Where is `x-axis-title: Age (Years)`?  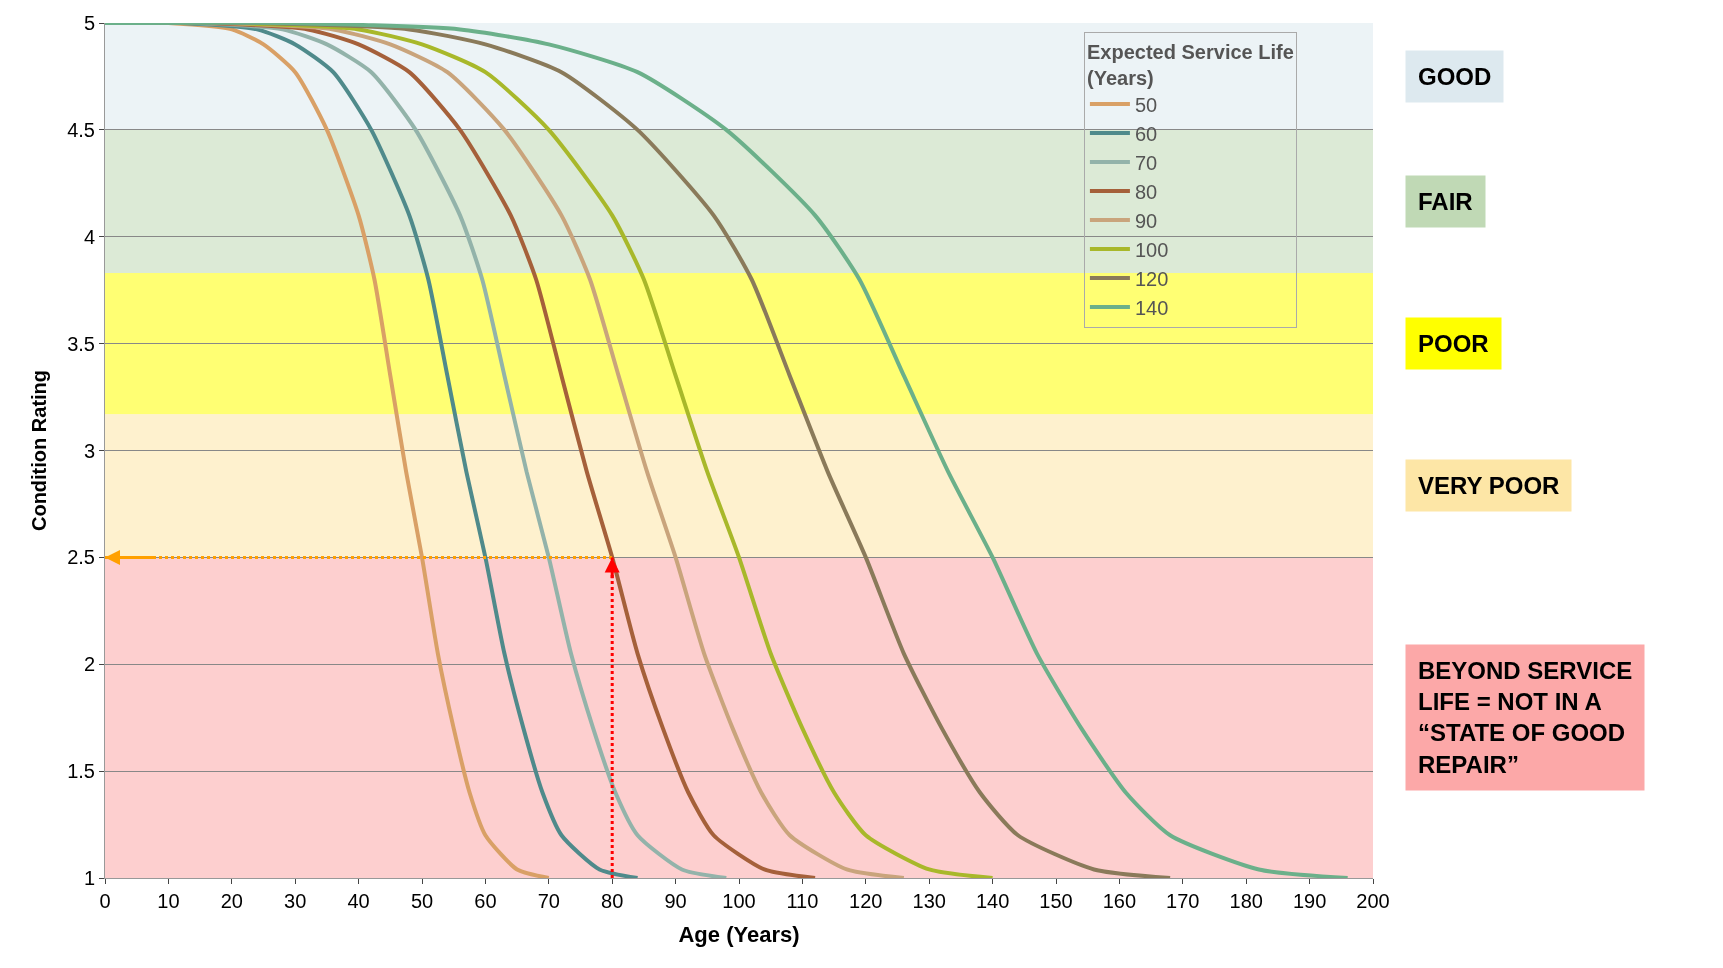 x-axis-title: Age (Years) is located at coordinates (739, 934).